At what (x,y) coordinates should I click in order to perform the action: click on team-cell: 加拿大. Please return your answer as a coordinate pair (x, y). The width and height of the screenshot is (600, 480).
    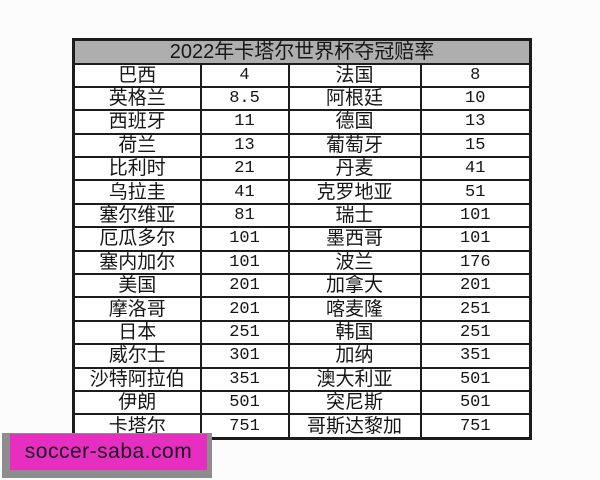
    Looking at the image, I should click on (354, 285).